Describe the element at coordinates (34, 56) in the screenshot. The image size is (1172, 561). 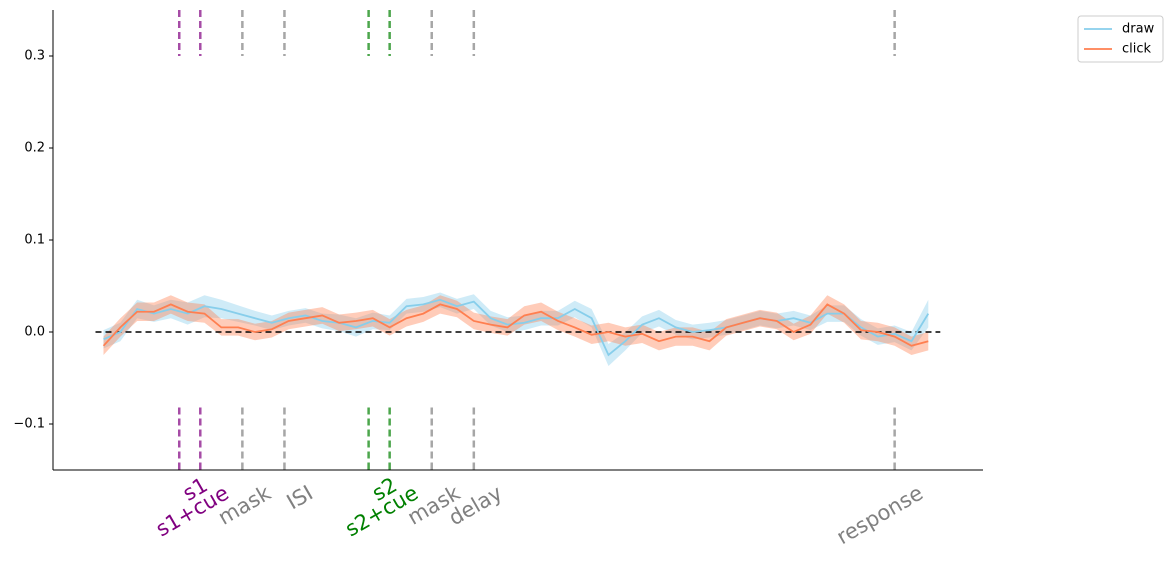
I see `y-tick-label: 0.3` at that location.